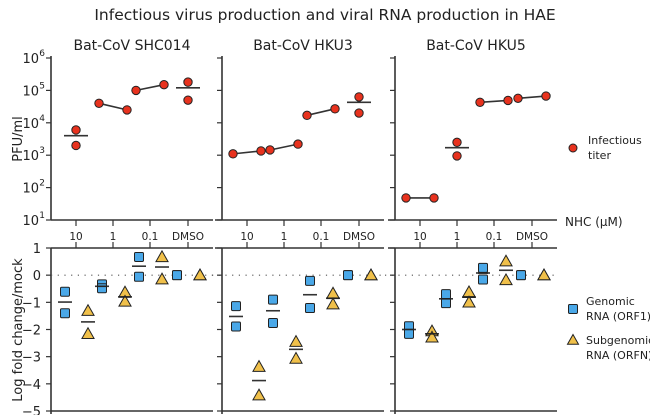 This screenshot has width=650, height=415. Describe the element at coordinates (610, 301) in the screenshot. I see `legend-label: Genomic` at that location.